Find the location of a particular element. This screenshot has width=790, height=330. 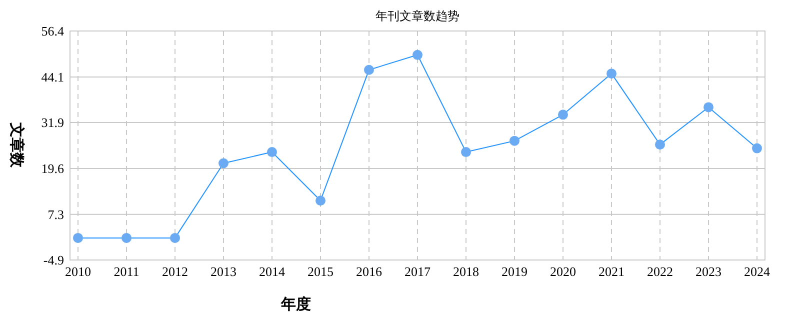

x-axis-title: 年度 is located at coordinates (295, 304).